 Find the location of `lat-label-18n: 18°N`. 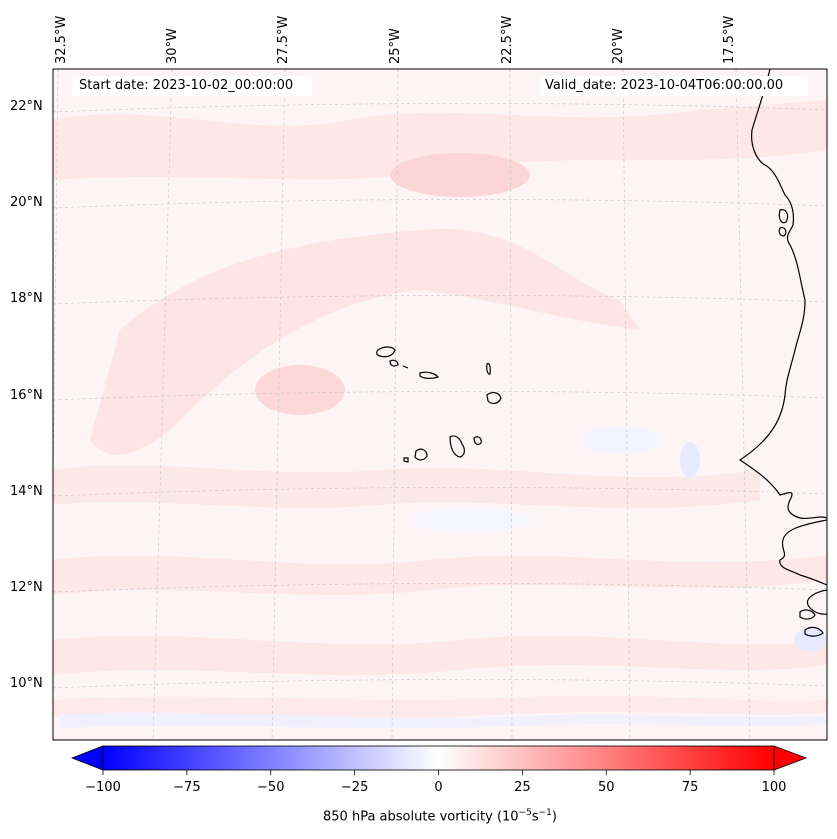

lat-label-18n: 18°N is located at coordinates (26, 298).